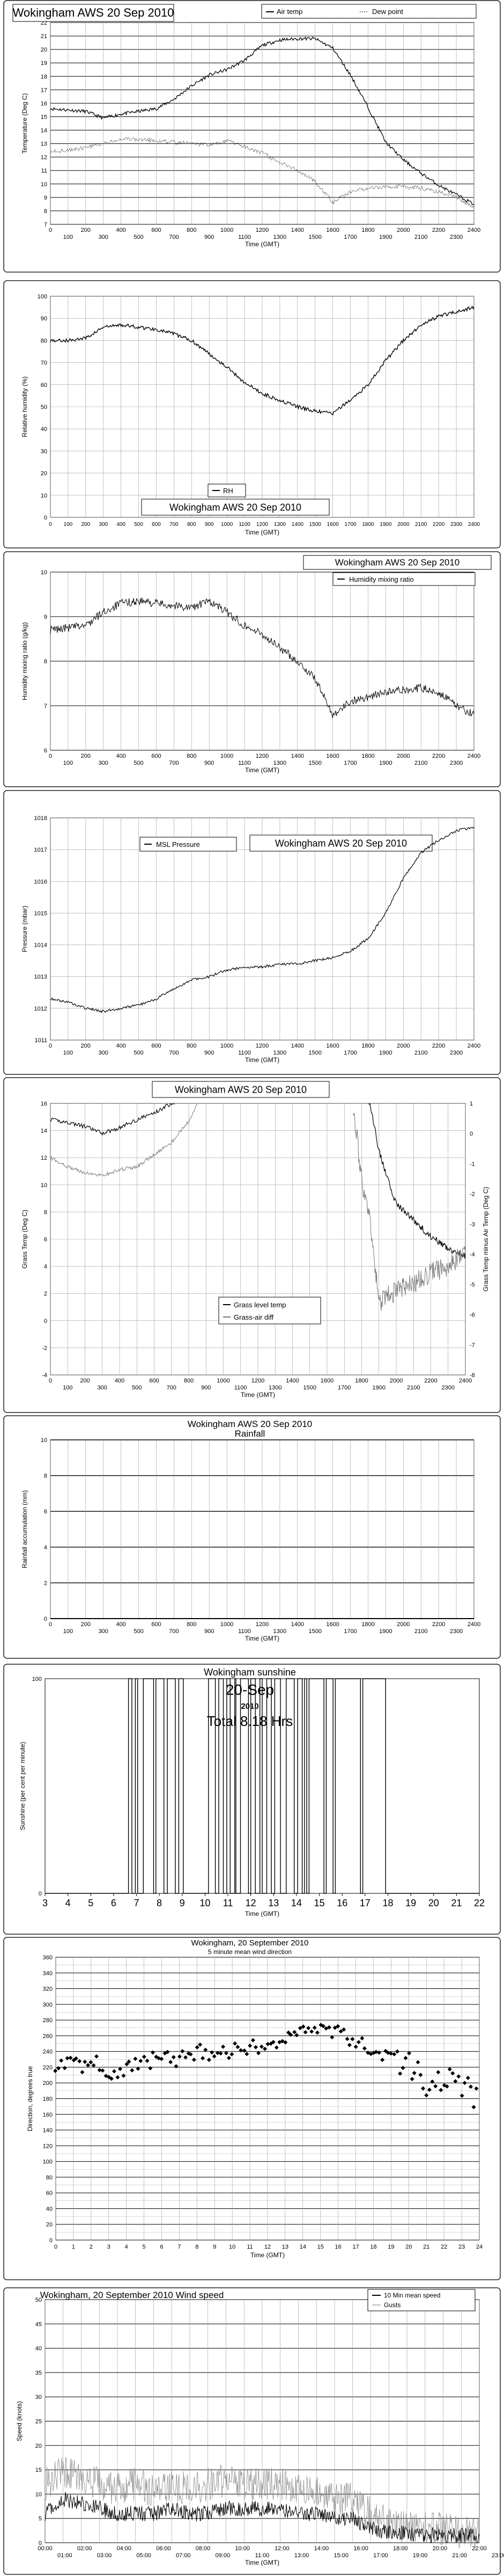 This screenshot has height=2576, width=504. Describe the element at coordinates (103, 1631) in the screenshot. I see `x-tick-label: 300` at that location.